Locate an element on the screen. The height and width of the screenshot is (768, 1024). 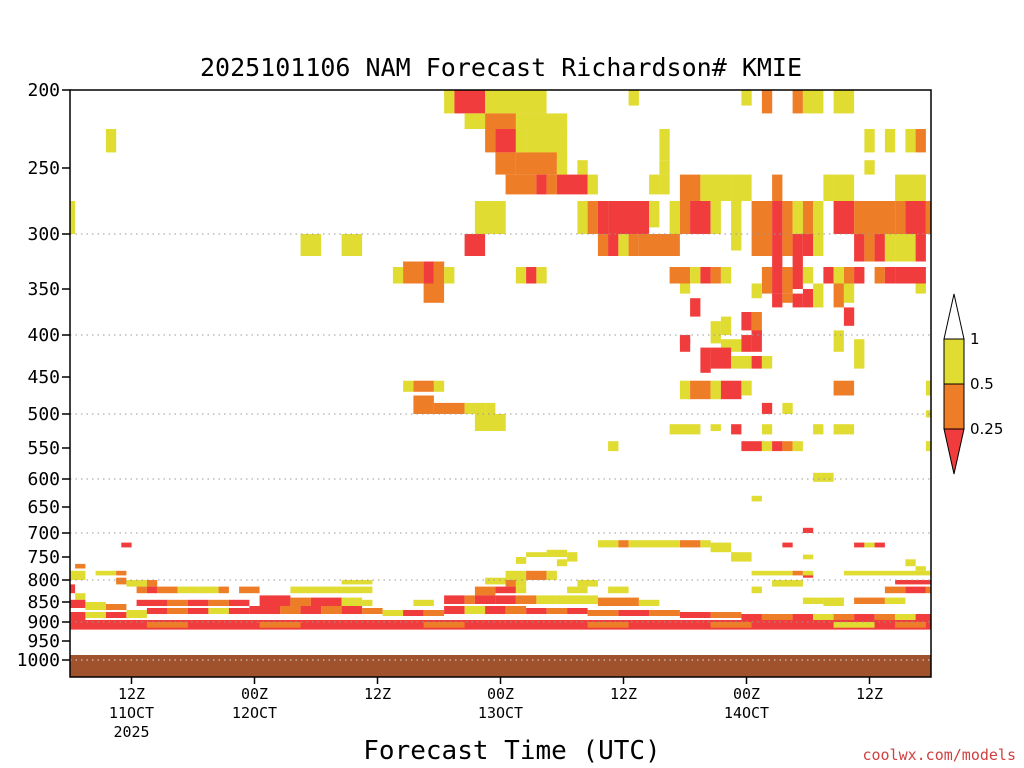
y-tick-label: 600 is located at coordinates (43, 479).